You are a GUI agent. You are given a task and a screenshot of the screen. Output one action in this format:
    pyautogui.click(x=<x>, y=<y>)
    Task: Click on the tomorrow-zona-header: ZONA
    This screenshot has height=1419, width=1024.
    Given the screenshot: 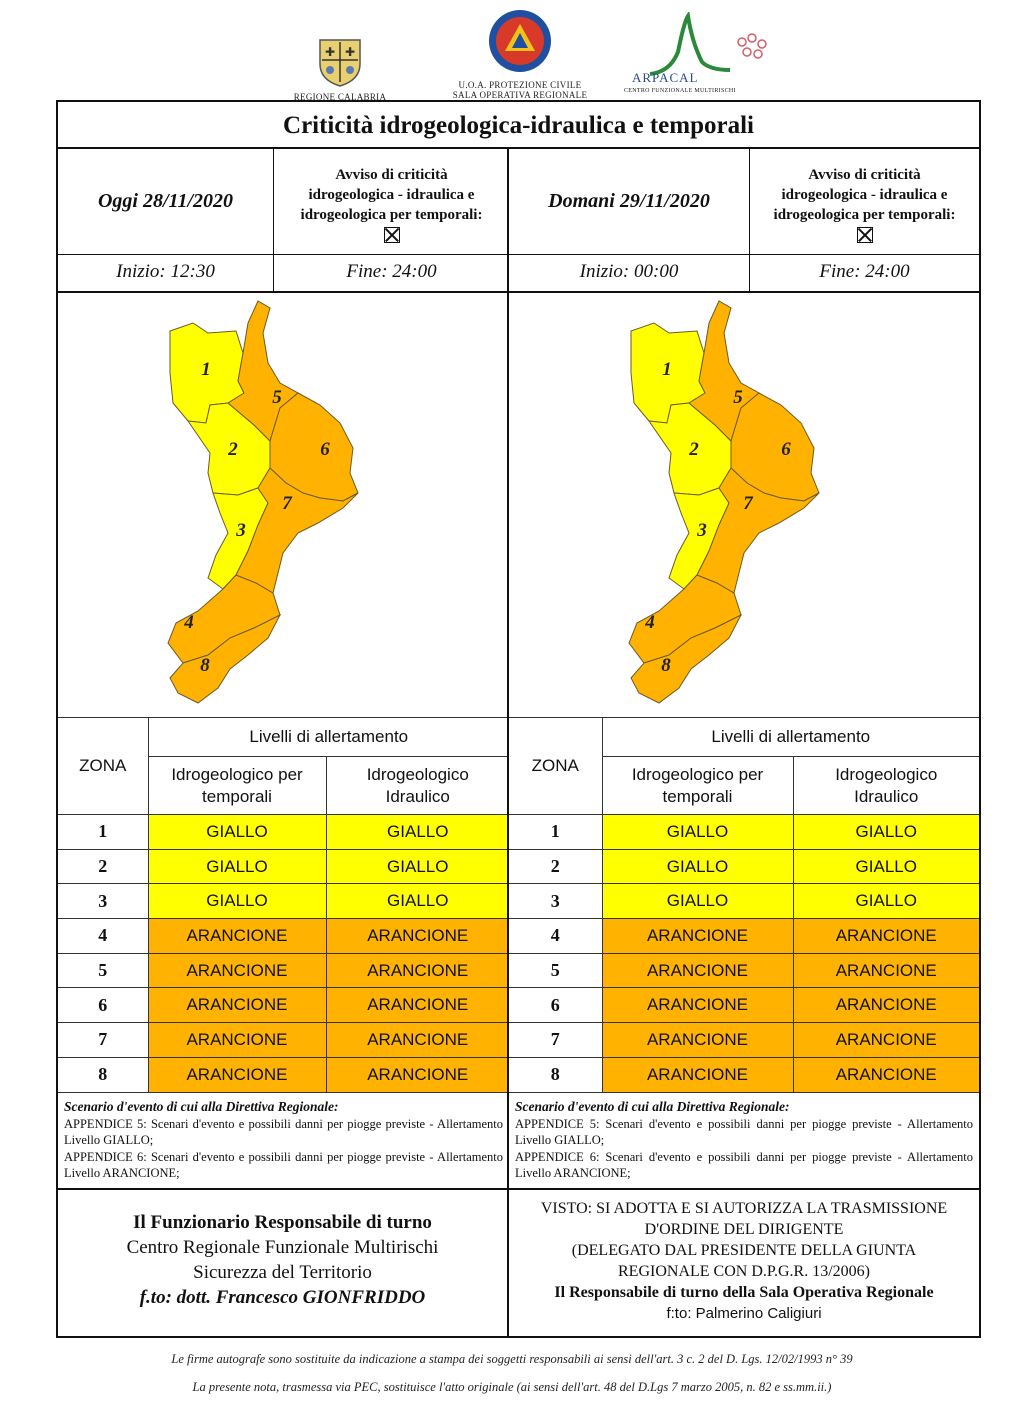 What is the action you would take?
    pyautogui.click(x=556, y=766)
    